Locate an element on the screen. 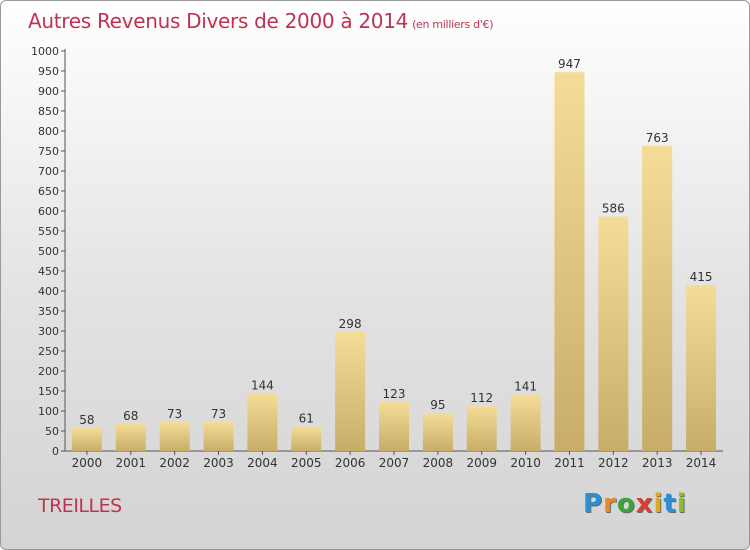  x-tick-label: 2001 is located at coordinates (131, 463).